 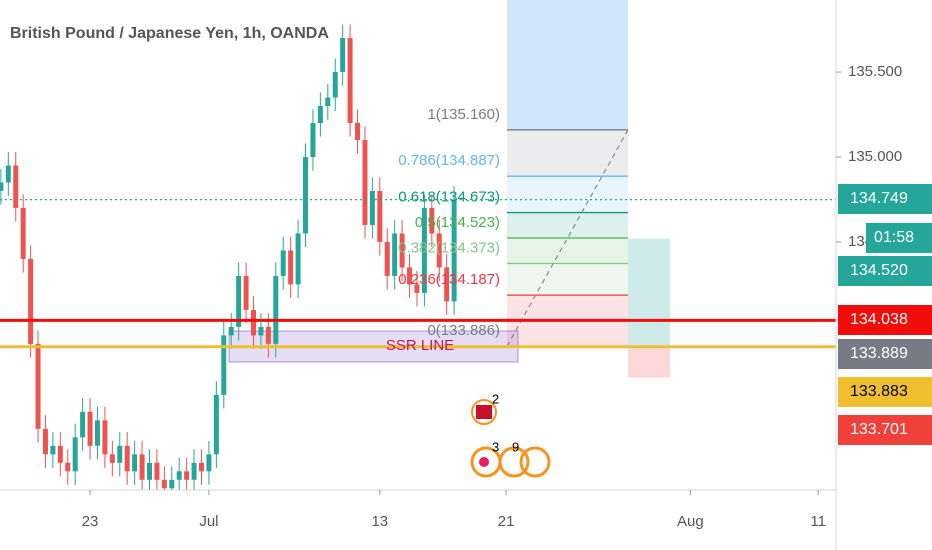 What do you see at coordinates (879, 391) in the screenshot?
I see `price-label: 133.883` at bounding box center [879, 391].